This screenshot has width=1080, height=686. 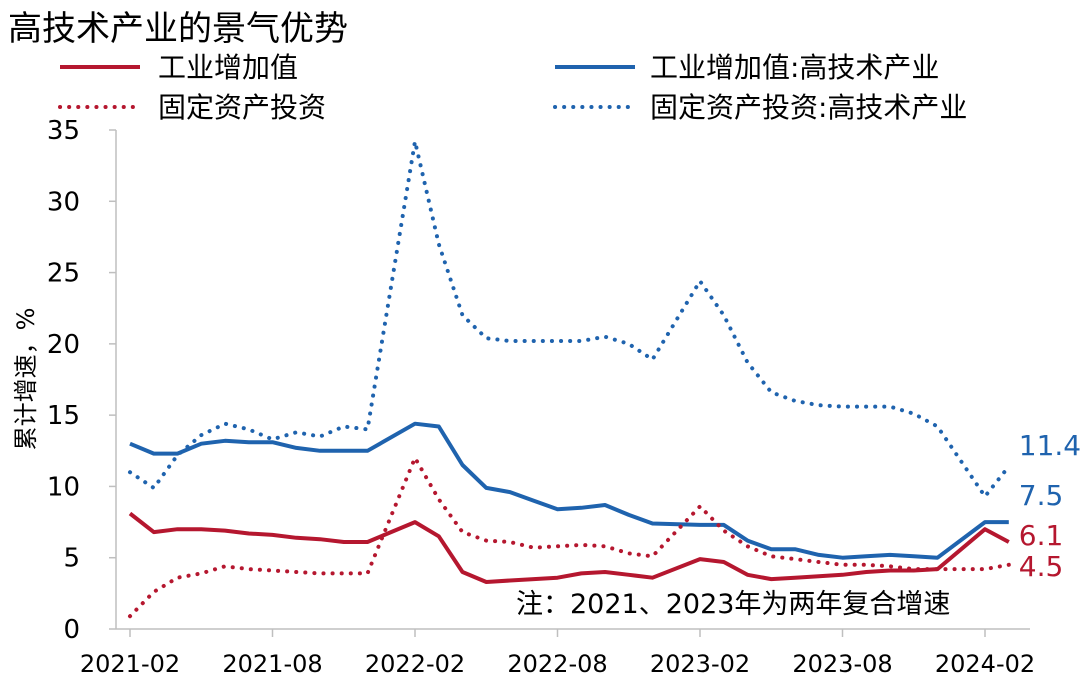 I want to click on end-labels: 6.1 7.5 4.5 11.4, so click(x=1049, y=506).